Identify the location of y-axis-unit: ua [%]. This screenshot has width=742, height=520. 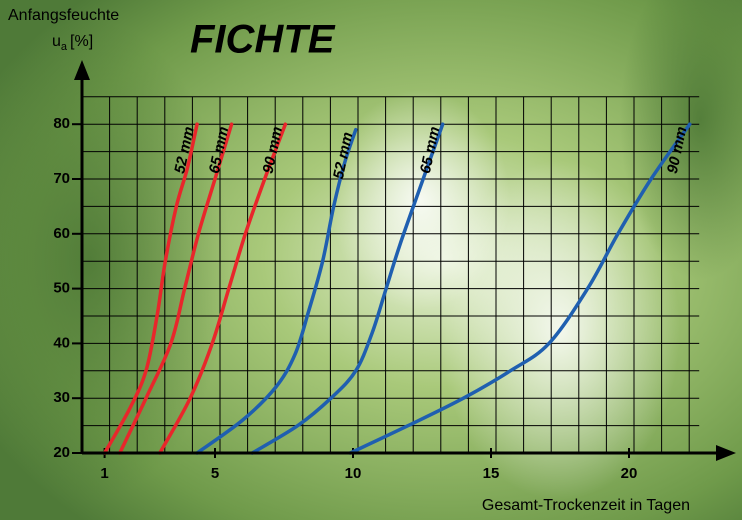
(72, 43).